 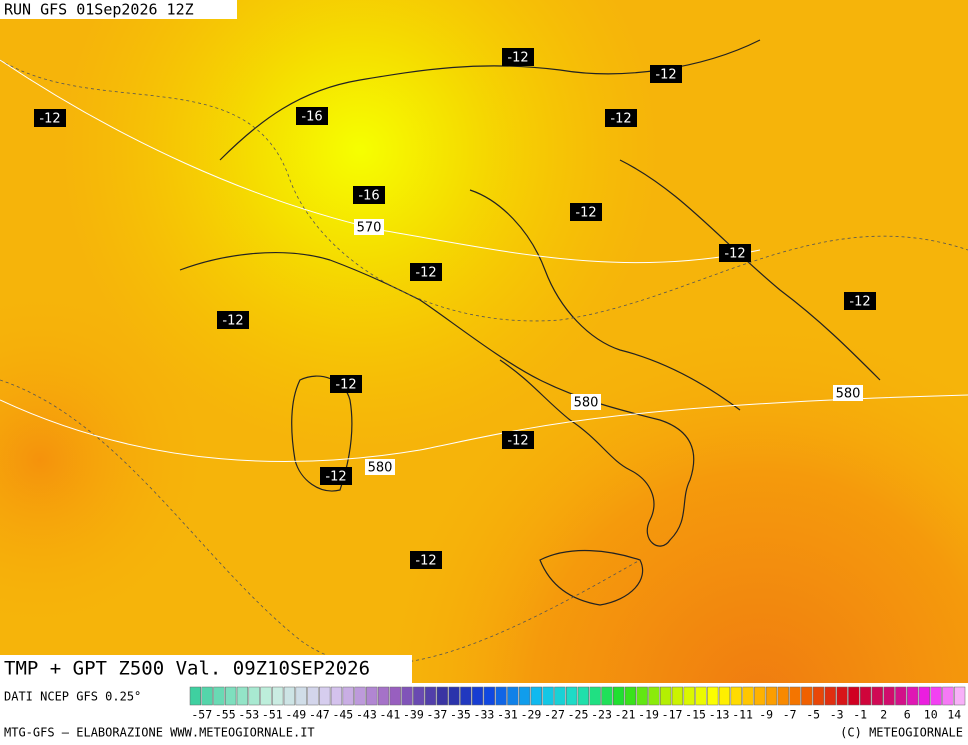 I want to click on color-bar-label: -15, so click(x=695, y=715).